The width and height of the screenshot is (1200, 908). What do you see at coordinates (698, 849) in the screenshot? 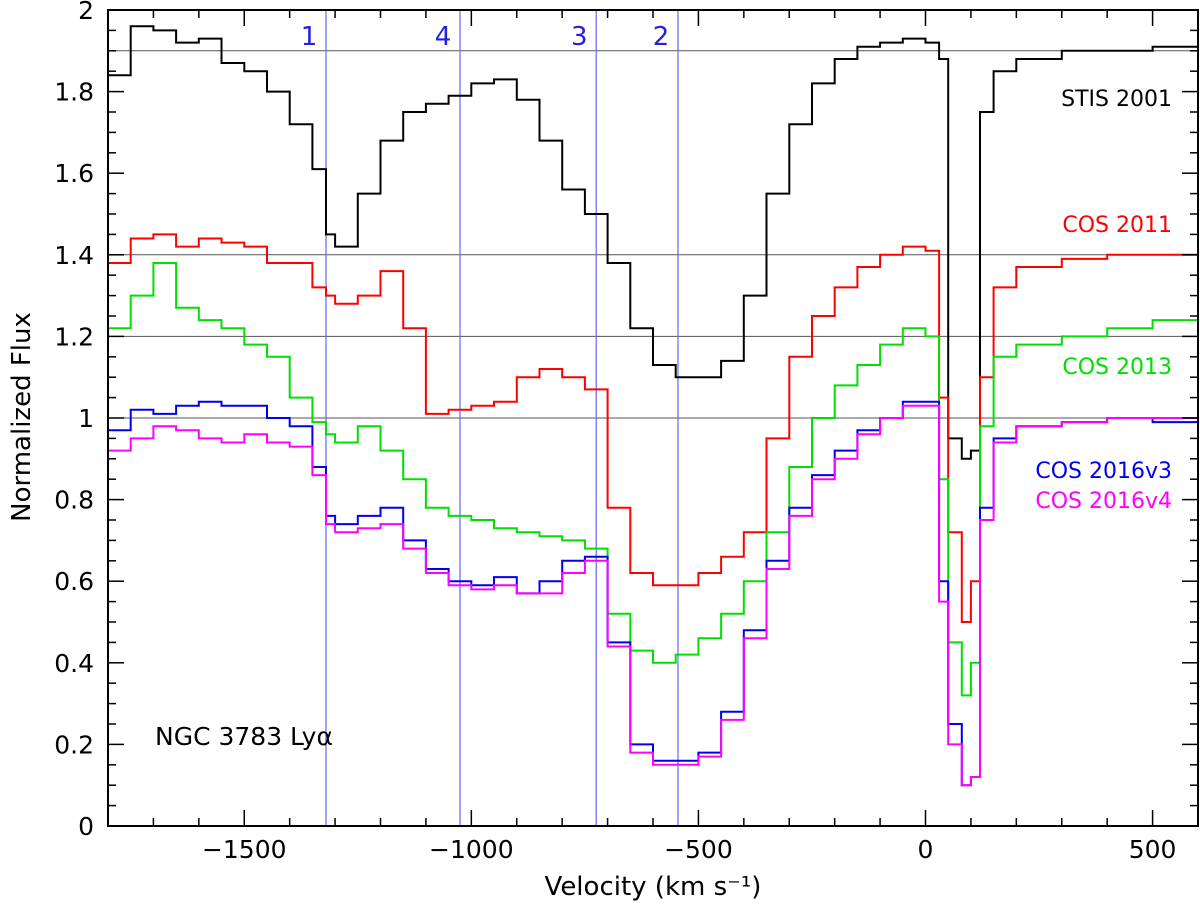
I see `x-tick-label: −500` at bounding box center [698, 849].